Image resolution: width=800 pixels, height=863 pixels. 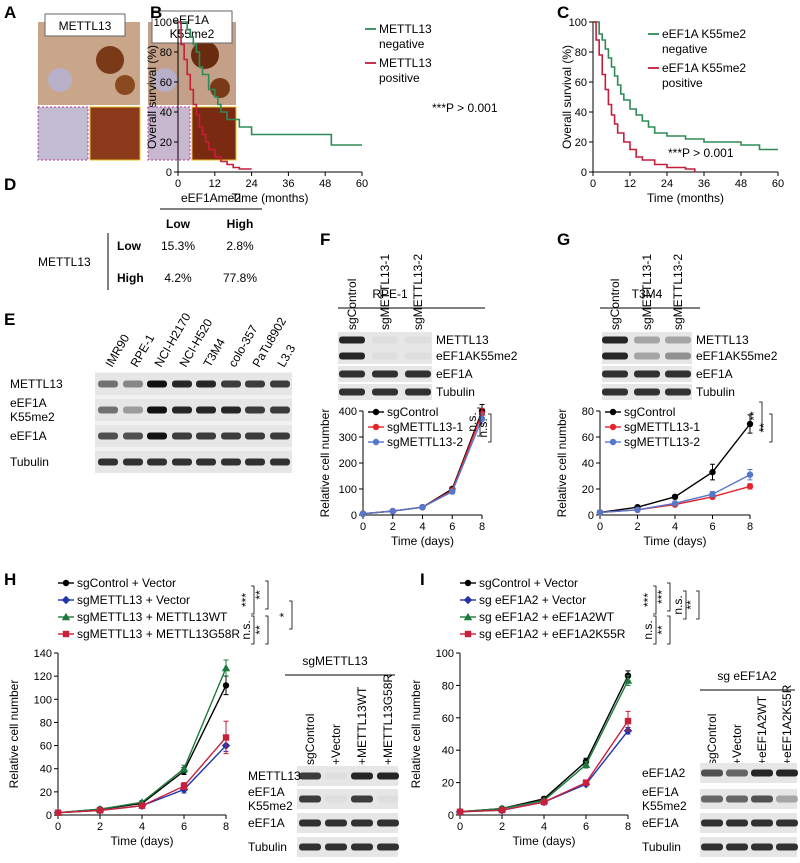 What do you see at coordinates (133, 600) in the screenshot?
I see `legend-label: sgMETTL13 + Vector` at bounding box center [133, 600].